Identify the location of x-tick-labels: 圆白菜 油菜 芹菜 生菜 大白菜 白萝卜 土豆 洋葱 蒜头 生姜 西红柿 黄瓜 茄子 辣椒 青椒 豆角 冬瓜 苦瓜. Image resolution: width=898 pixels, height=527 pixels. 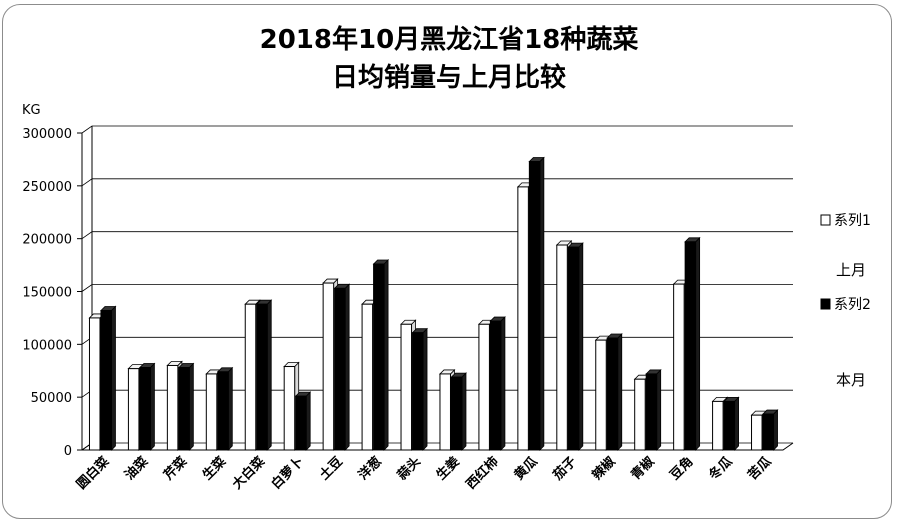
(423, 473).